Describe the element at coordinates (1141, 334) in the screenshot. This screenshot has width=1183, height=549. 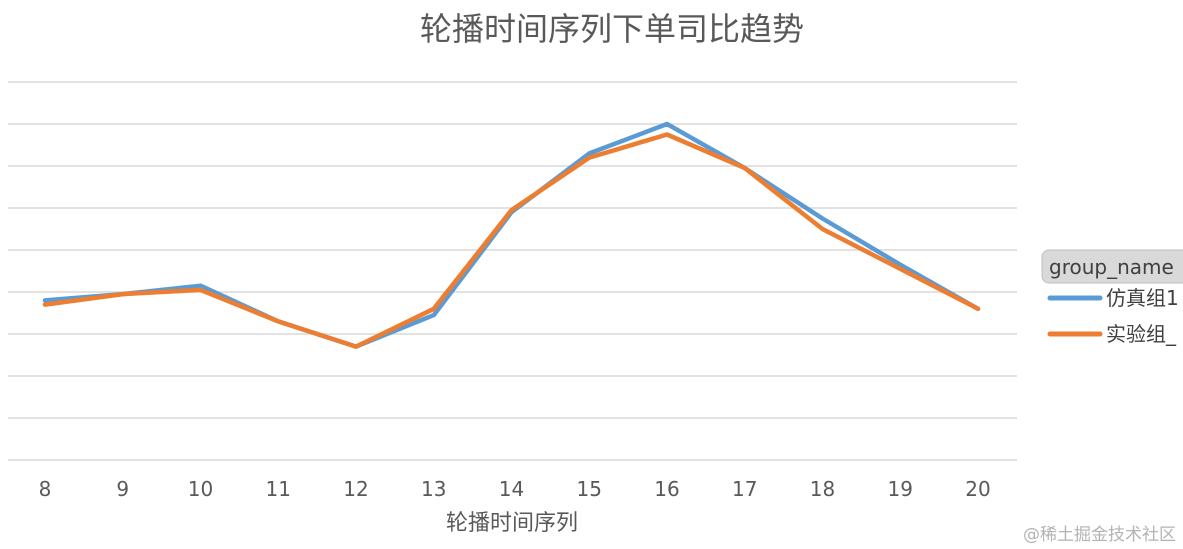
I see `legend-label: 实验组_` at that location.